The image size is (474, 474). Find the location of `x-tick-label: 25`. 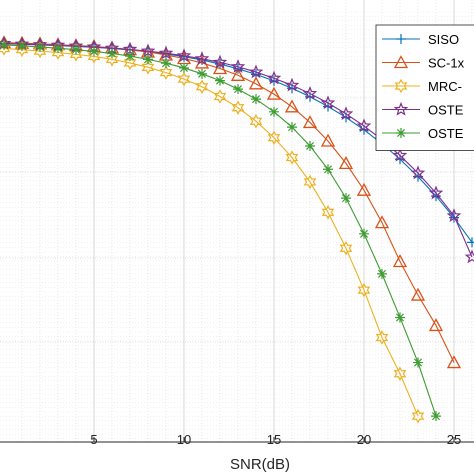

x-tick-label: 25 is located at coordinates (454, 439).